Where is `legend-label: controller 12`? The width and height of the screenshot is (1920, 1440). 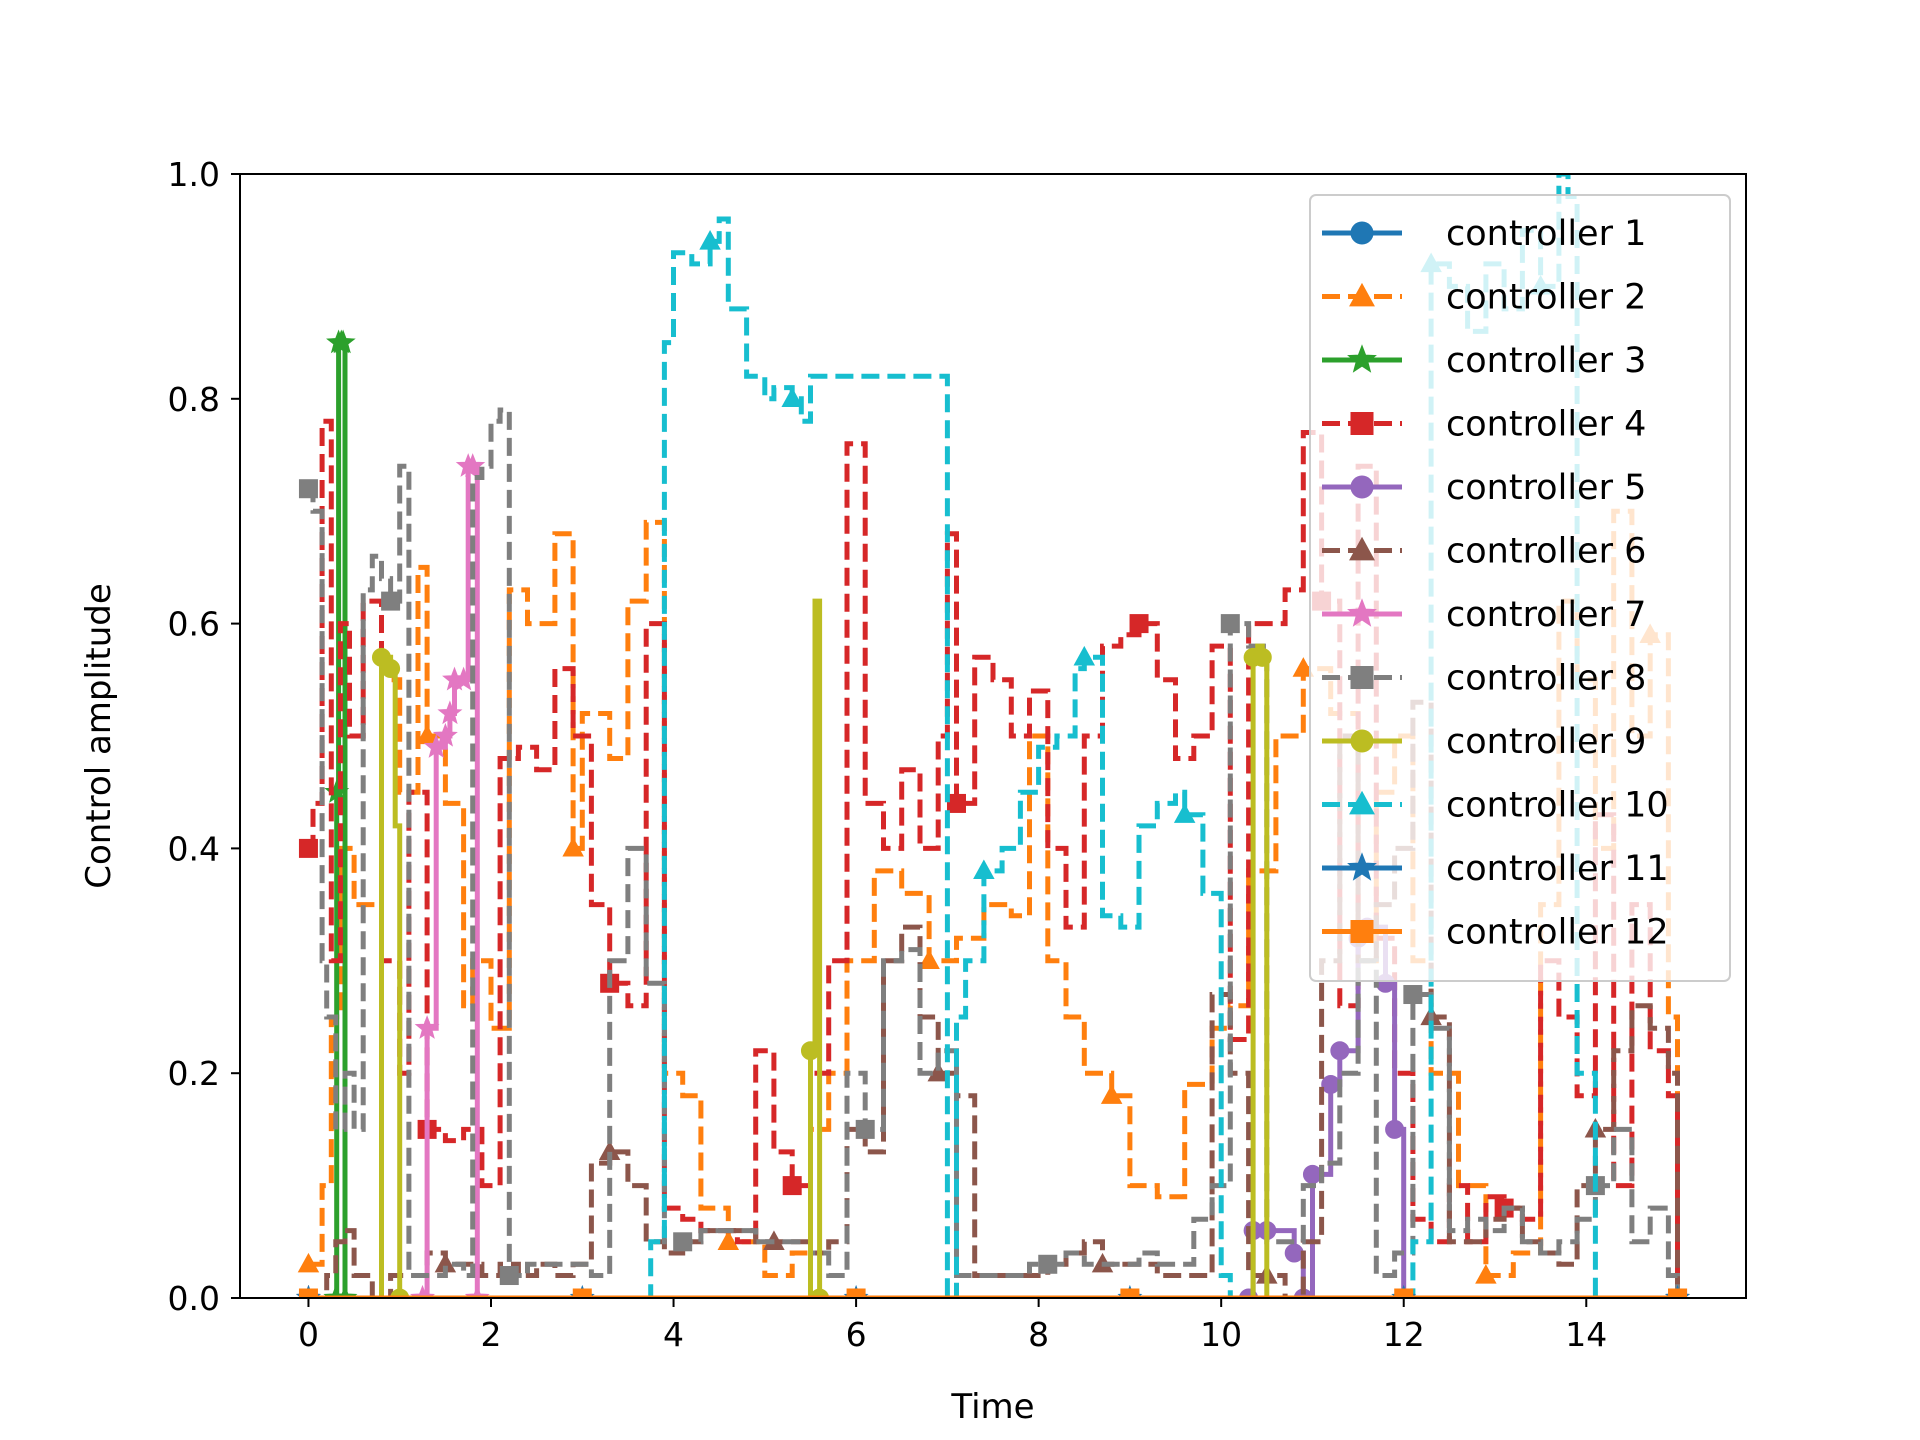
legend-label: controller 12 is located at coordinates (1557, 933).